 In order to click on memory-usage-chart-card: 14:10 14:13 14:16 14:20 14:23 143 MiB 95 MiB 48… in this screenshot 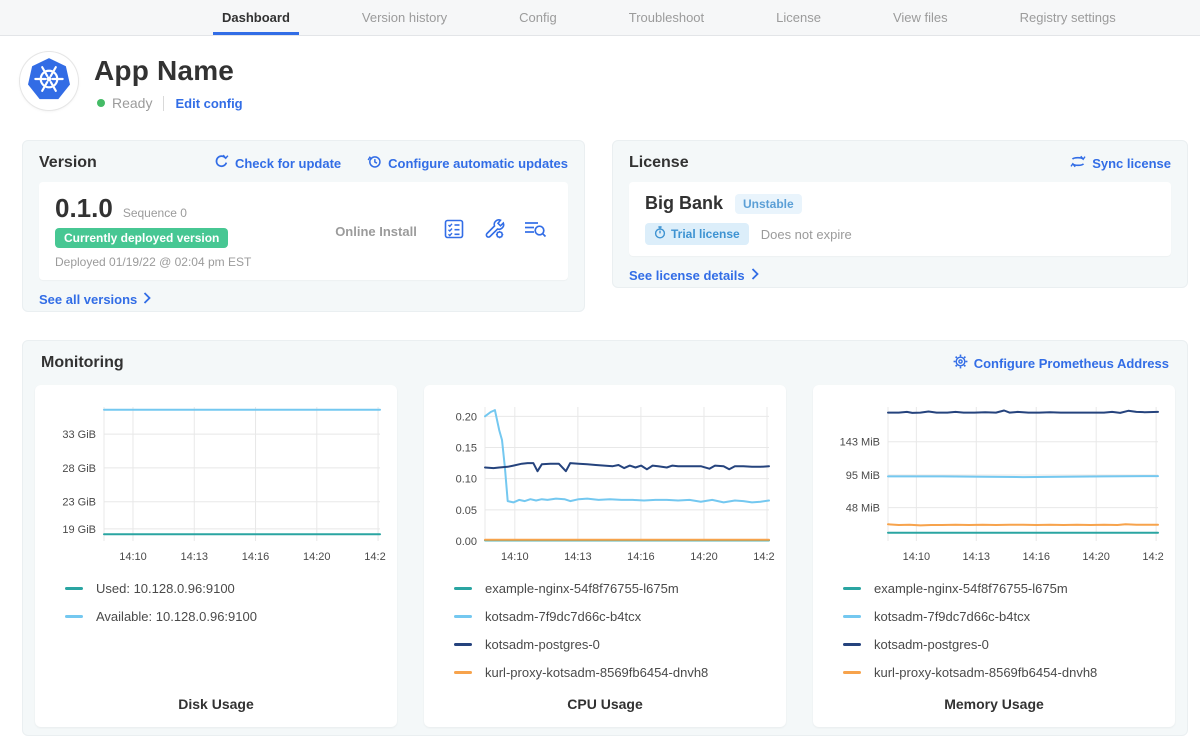, I will do `click(994, 556)`.